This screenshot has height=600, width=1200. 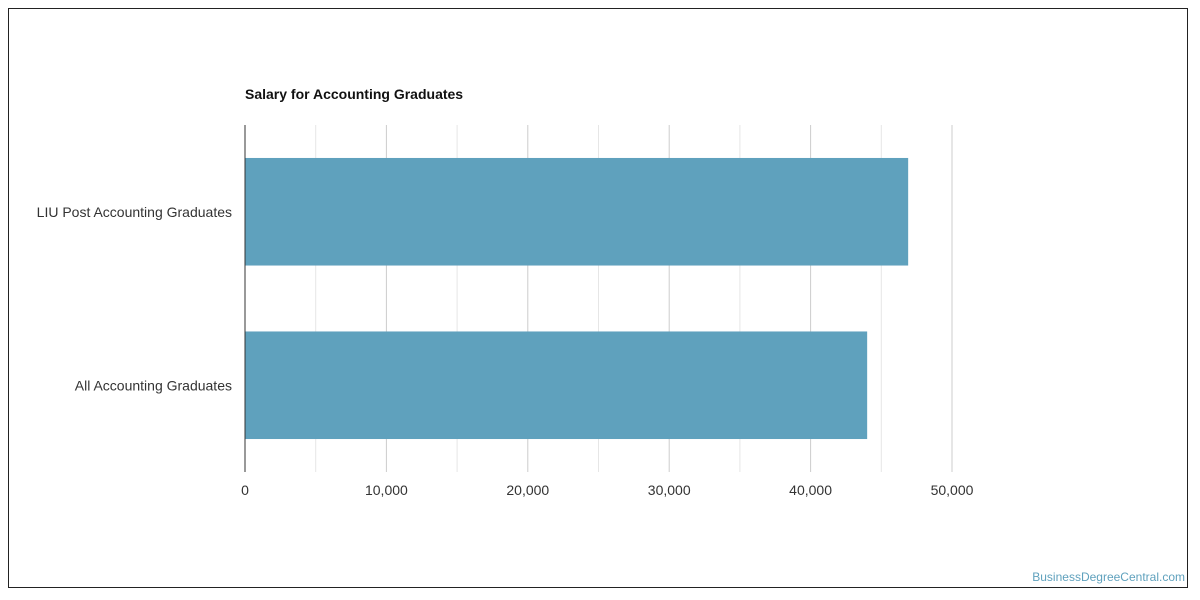 I want to click on x-tick-label-3: 30,000, so click(x=669, y=490).